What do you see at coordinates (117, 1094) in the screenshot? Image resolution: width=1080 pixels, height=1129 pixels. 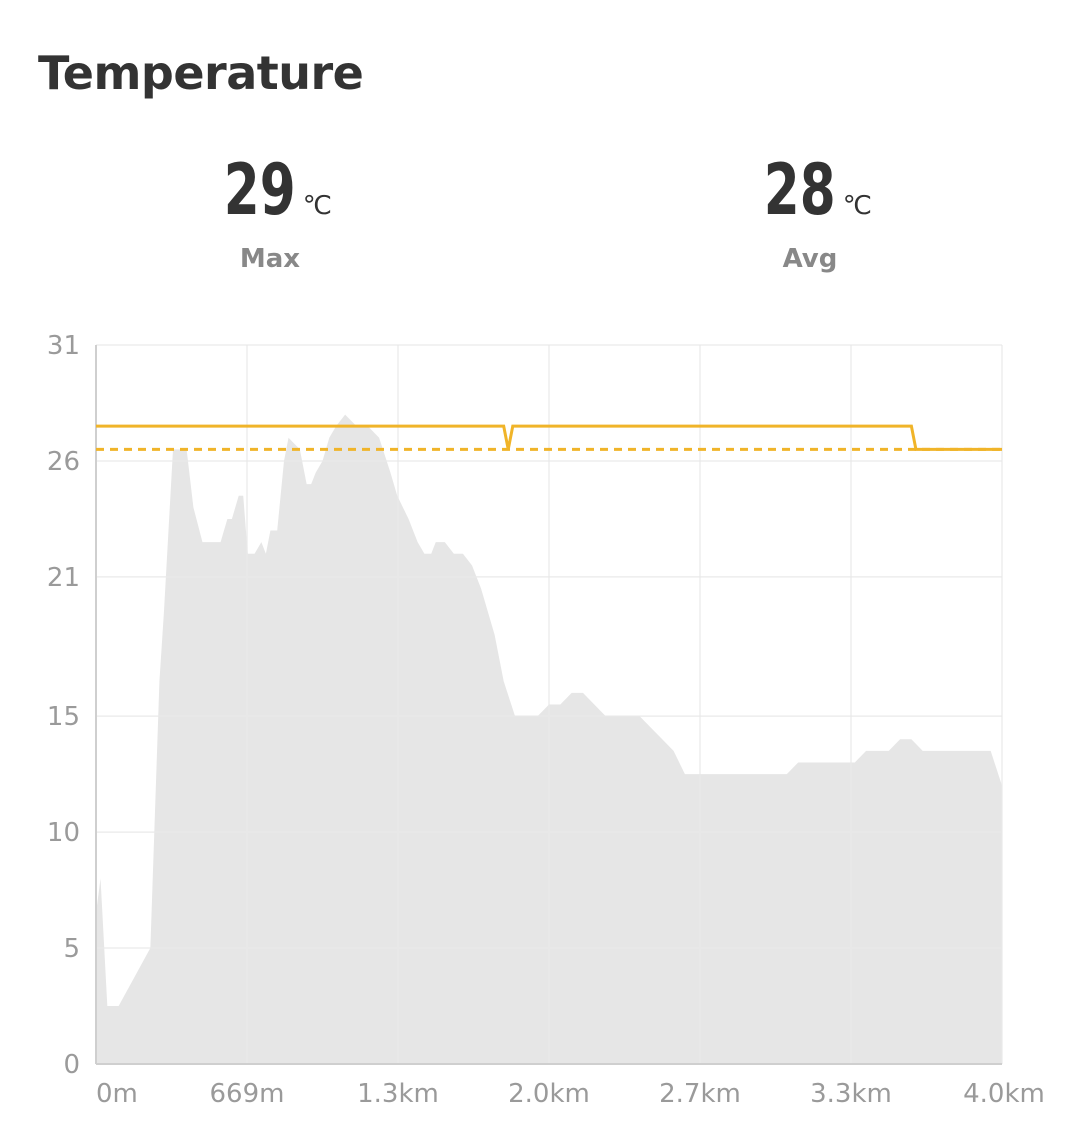 I see `x-tick-label: 0m` at bounding box center [117, 1094].